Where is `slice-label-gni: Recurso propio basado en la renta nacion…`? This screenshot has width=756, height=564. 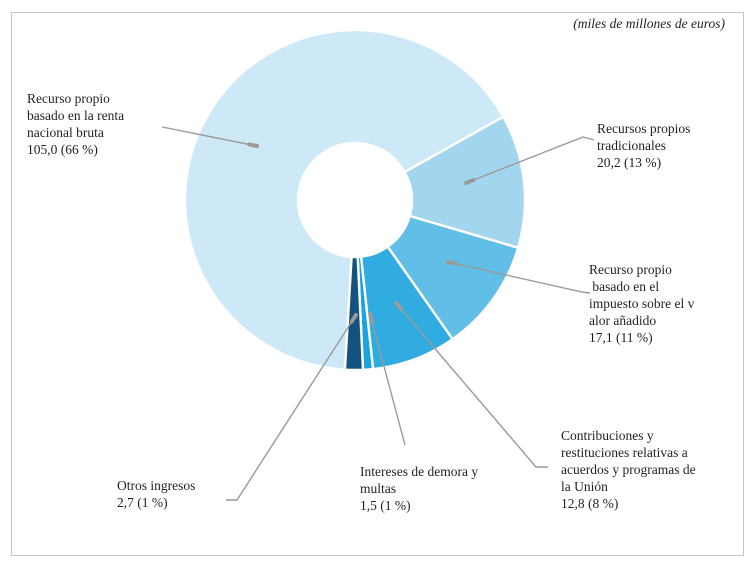 slice-label-gni: Recurso propio basado en la renta nacion… is located at coordinates (76, 124).